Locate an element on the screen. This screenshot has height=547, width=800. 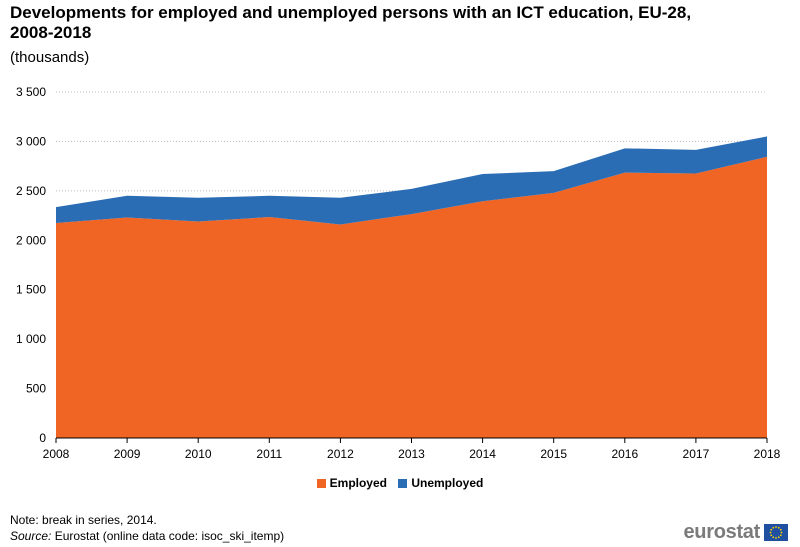
legend-swatch-unemployed is located at coordinates (403, 483).